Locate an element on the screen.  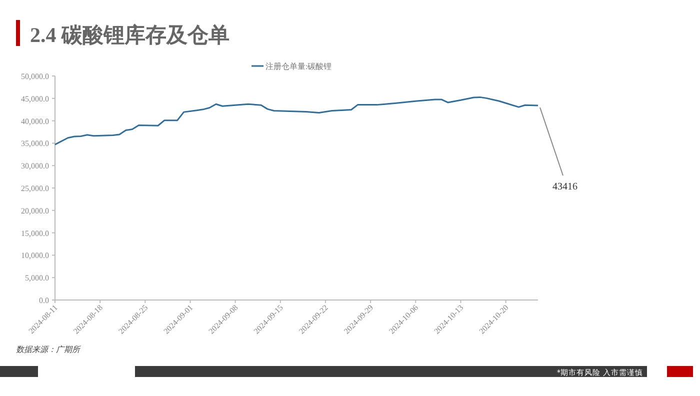
chart-title: 2.4 碳酸锂库存及仓单 is located at coordinates (130, 35).